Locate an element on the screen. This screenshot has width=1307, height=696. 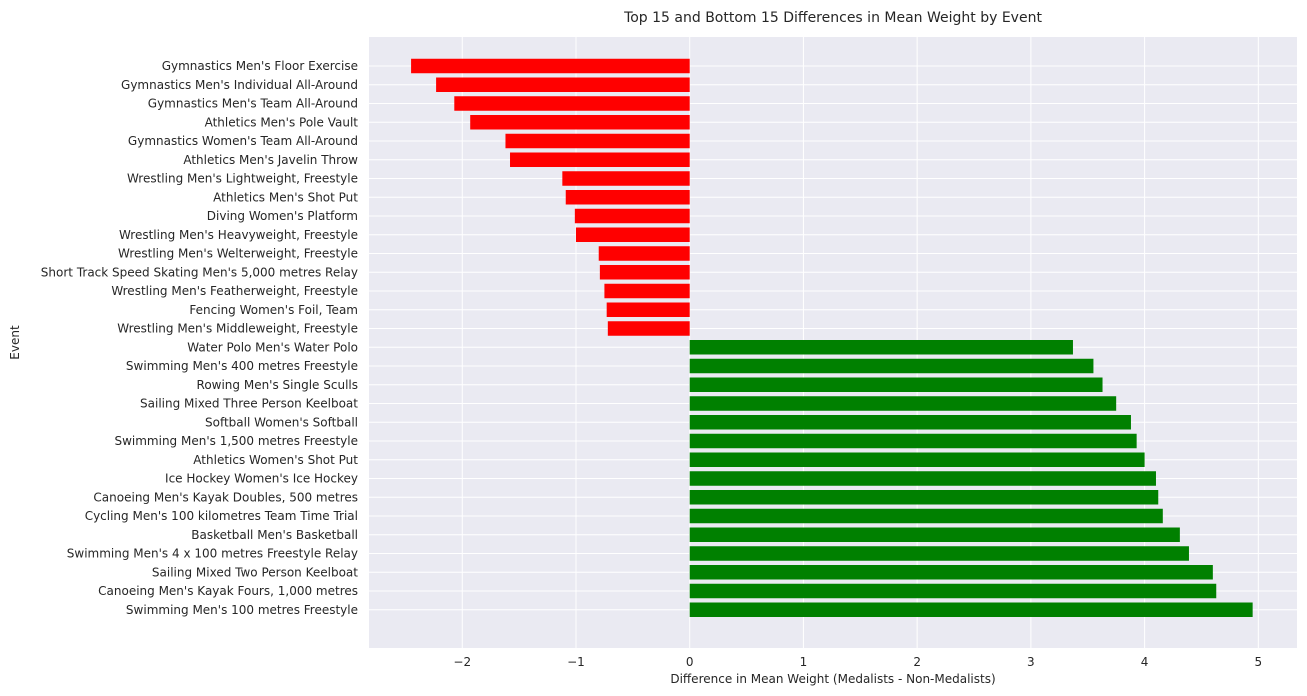
y-tick-label: Canoeing Men's Kayak Fours, 1,000 metres is located at coordinates (228, 591).